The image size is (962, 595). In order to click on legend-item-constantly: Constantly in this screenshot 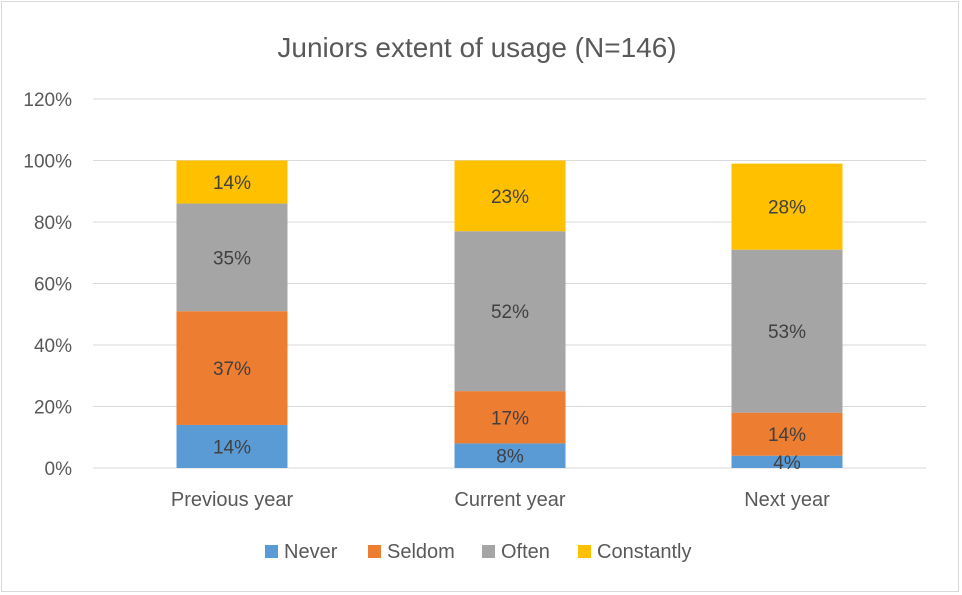, I will do `click(635, 552)`.